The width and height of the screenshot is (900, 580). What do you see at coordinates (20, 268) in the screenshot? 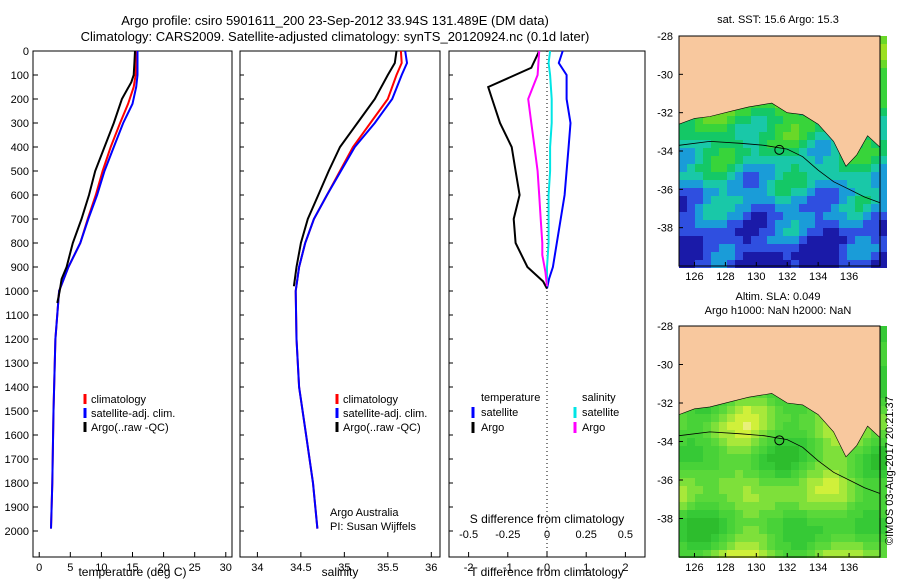
I see `y-tick-label: 900` at bounding box center [20, 268].